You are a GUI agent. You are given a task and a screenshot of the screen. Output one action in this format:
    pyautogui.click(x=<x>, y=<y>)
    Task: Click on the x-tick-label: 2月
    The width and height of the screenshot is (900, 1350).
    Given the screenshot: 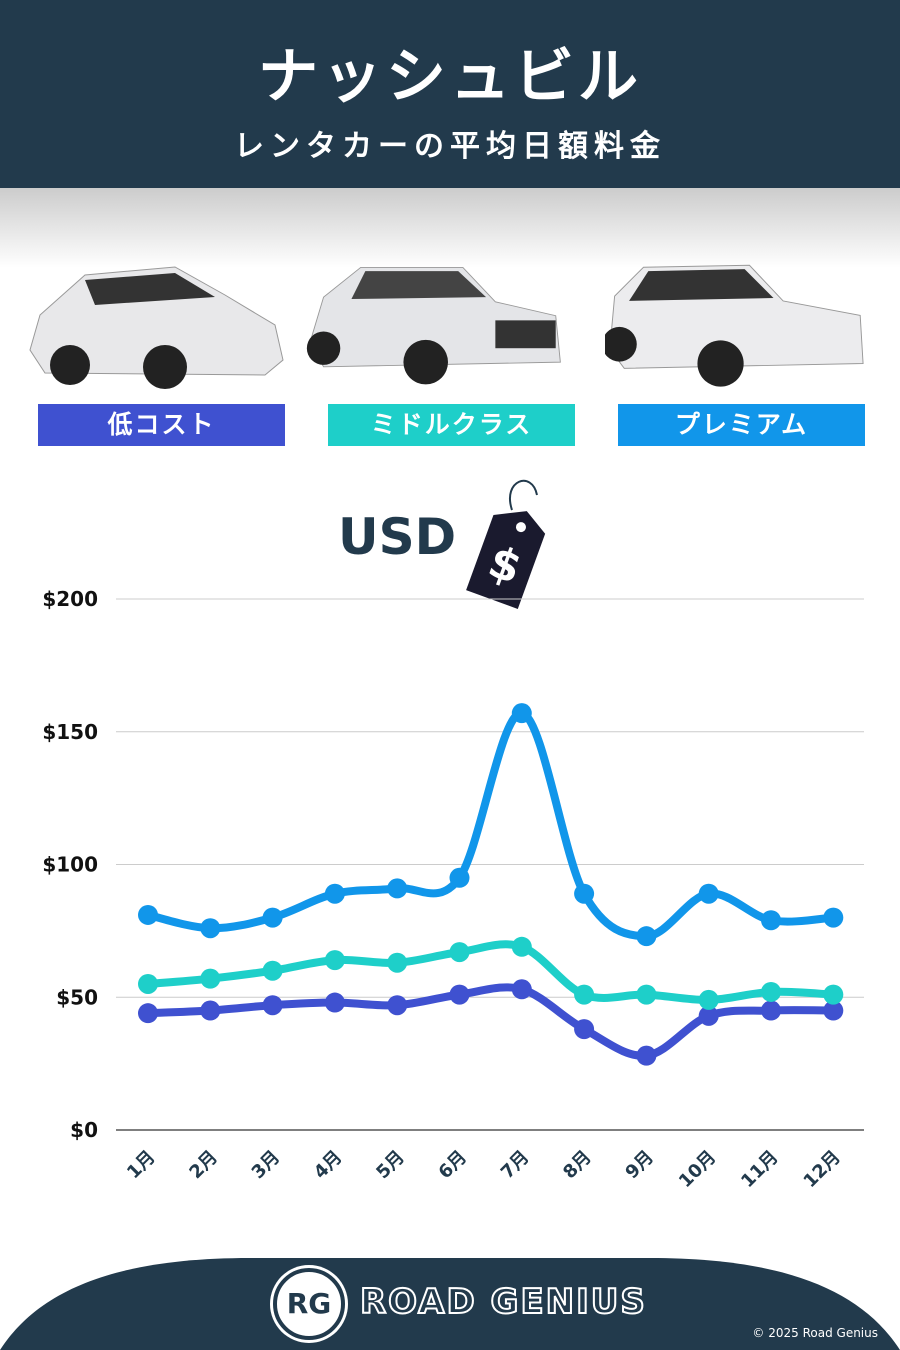 What is the action you would take?
    pyautogui.click(x=203, y=1165)
    